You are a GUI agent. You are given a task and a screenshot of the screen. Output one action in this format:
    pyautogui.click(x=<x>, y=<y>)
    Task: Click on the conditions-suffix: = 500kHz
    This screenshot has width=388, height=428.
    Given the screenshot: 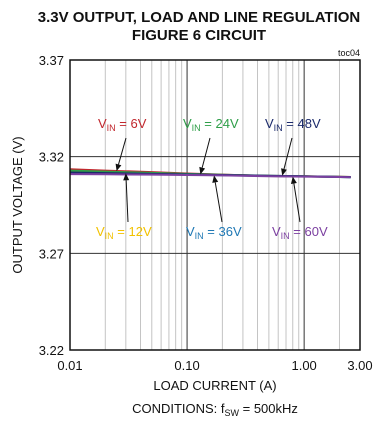 What is the action you would take?
    pyautogui.click(x=268, y=408)
    